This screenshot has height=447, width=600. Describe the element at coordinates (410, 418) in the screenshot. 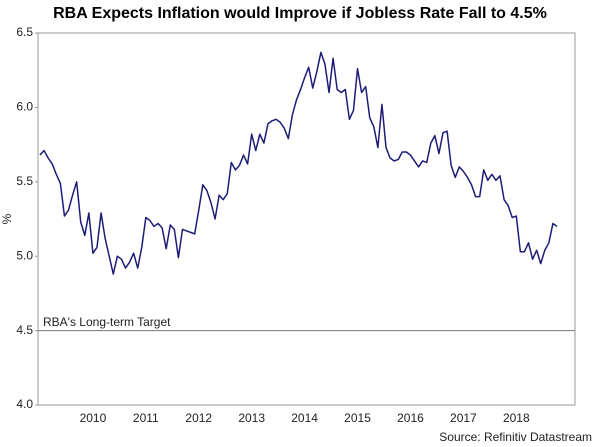

I see `x-tick-label: 2016` at that location.